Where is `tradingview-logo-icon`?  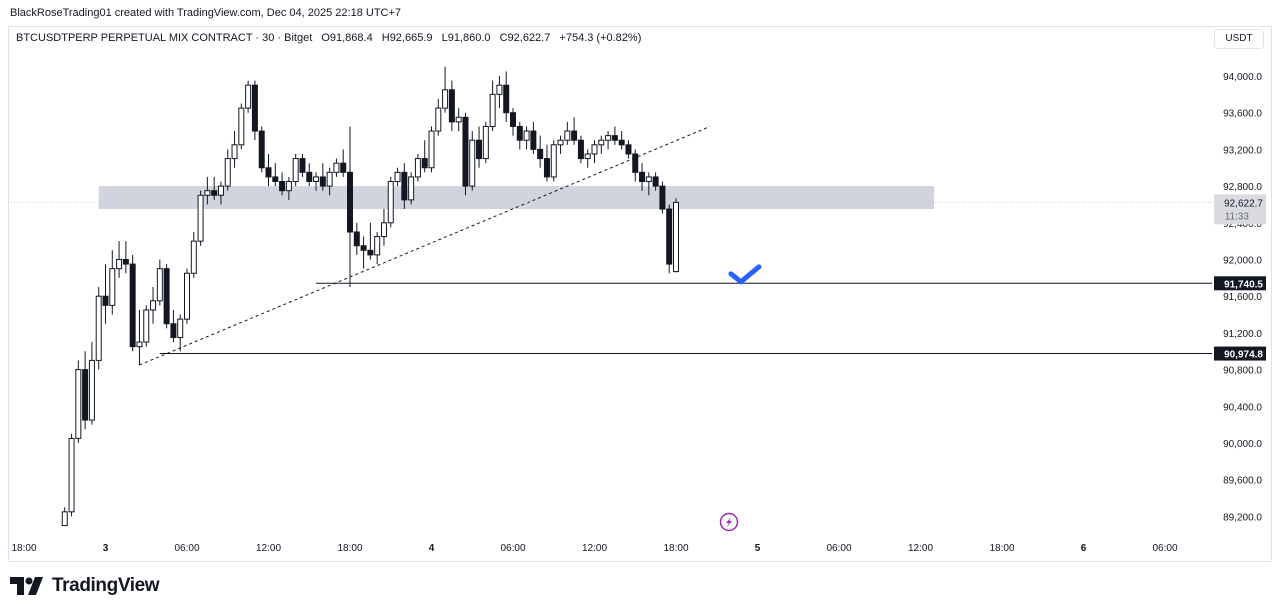
tradingview-logo-icon is located at coordinates (26, 586).